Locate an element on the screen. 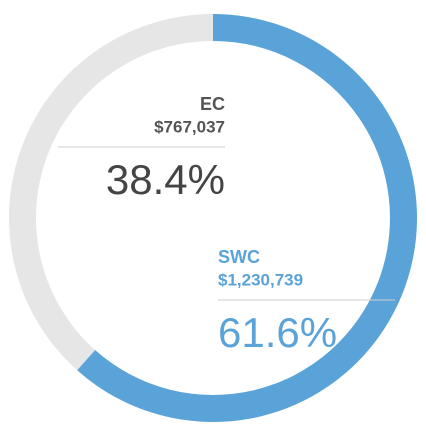 Image resolution: width=426 pixels, height=431 pixels. amount-label: $1,230,739 is located at coordinates (260, 279).